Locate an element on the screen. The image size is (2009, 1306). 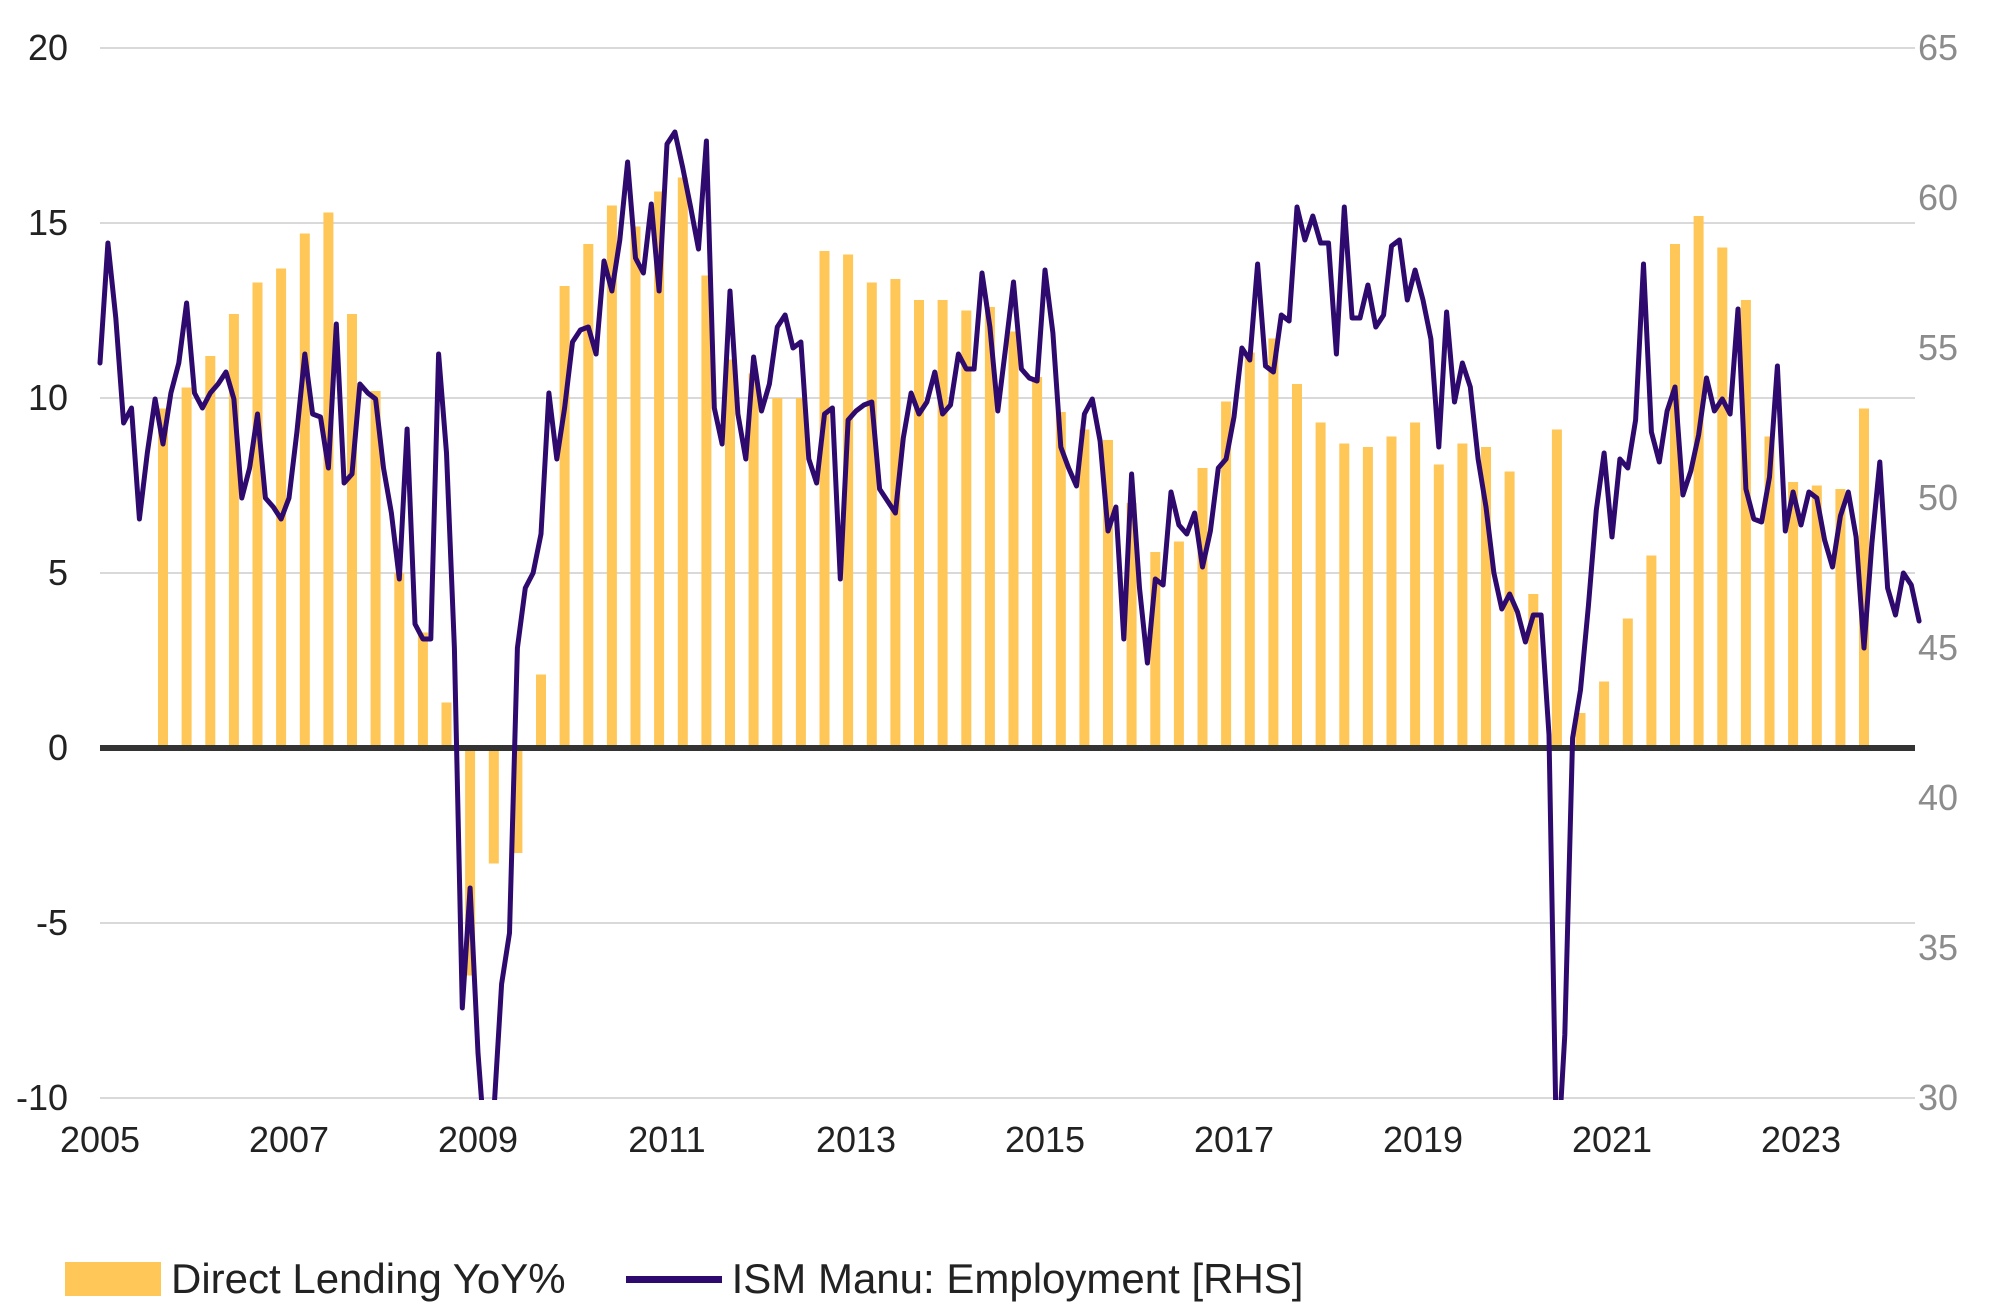
right-tick-label: 60 is located at coordinates (1938, 197).